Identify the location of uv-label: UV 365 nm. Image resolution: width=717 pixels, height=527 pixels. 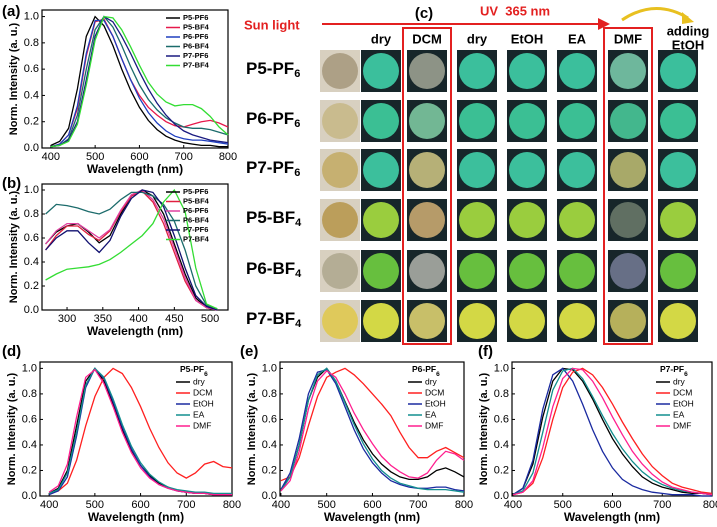
(515, 10).